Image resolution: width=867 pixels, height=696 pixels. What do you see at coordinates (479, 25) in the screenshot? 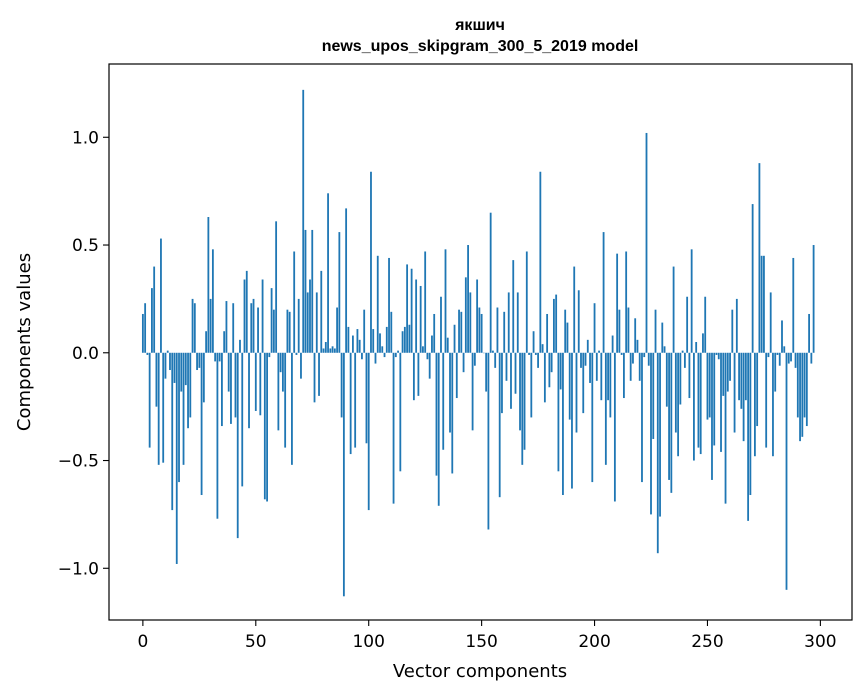
I see `chart-title: якшич` at bounding box center [479, 25].